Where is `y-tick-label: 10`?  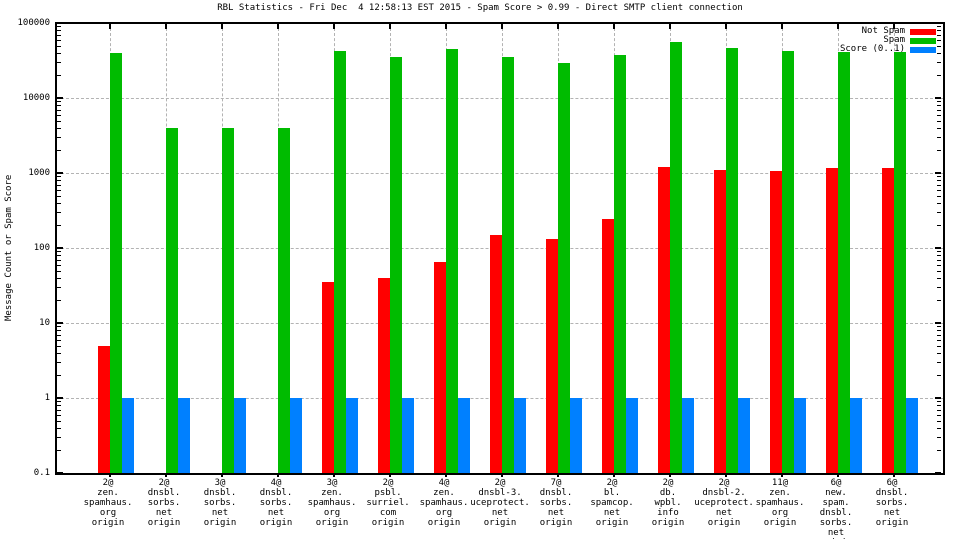
y-tick-label: 10 is located at coordinates (44, 323).